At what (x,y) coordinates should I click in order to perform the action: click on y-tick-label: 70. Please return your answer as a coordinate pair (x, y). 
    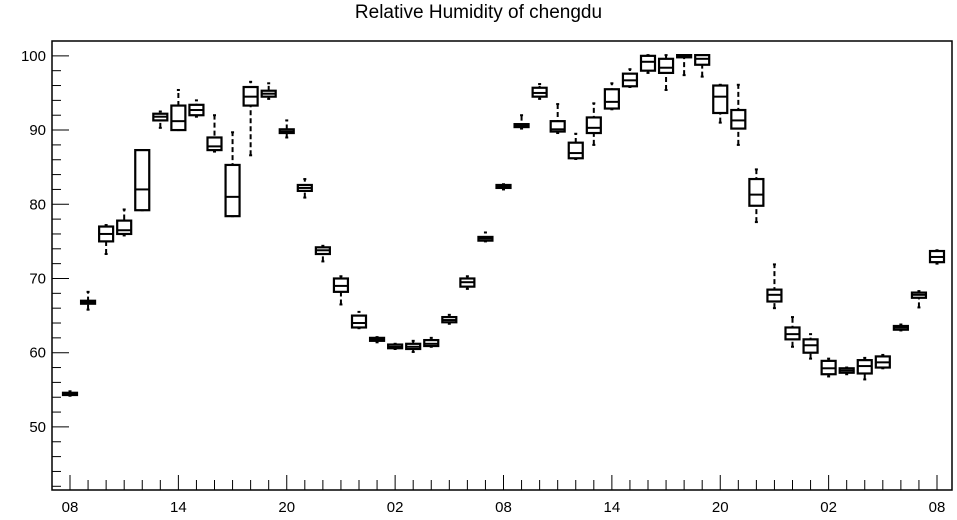
    Looking at the image, I should click on (37, 278).